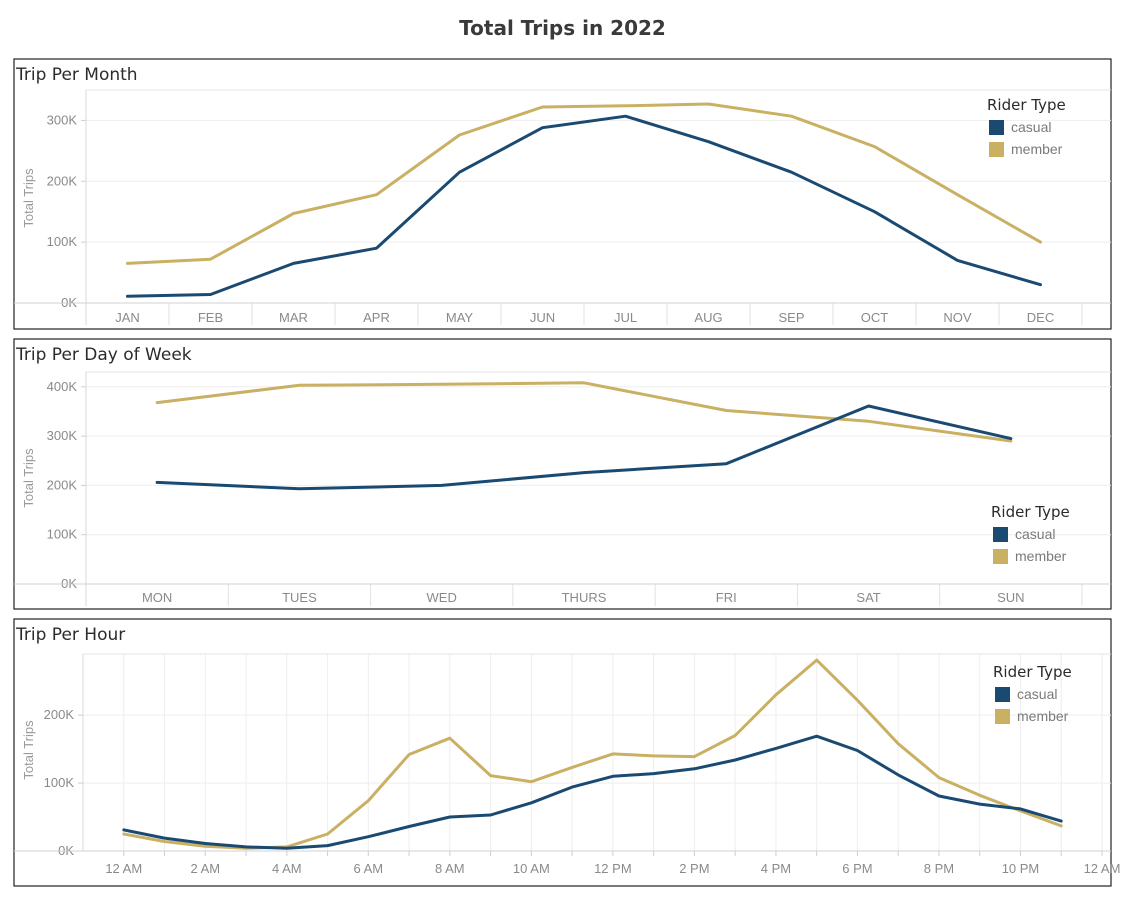 The height and width of the screenshot is (900, 1125). What do you see at coordinates (205, 868) in the screenshot?
I see `x-tick-label: 2 AM` at bounding box center [205, 868].